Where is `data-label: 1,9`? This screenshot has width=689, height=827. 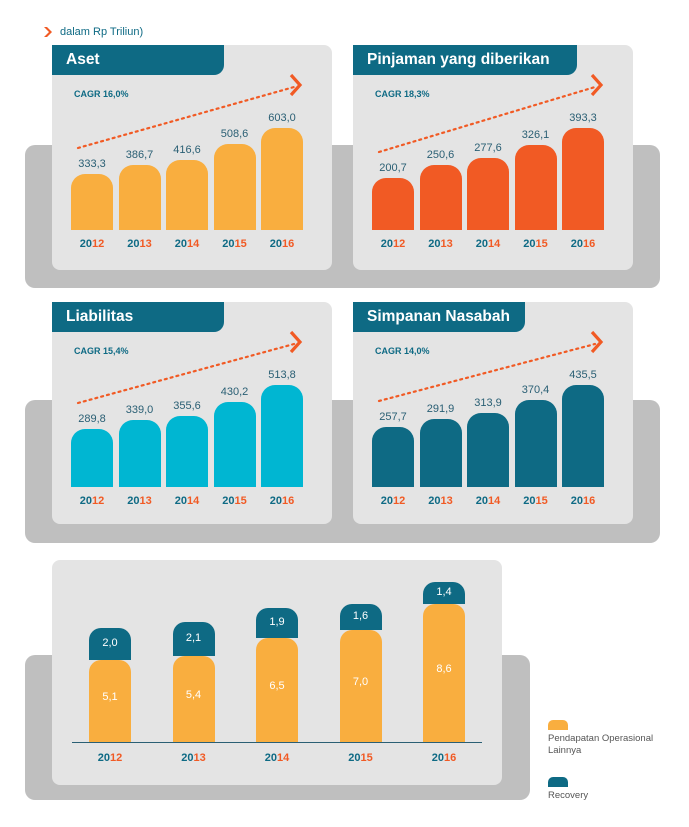
data-label: 1,9 is located at coordinates (277, 622).